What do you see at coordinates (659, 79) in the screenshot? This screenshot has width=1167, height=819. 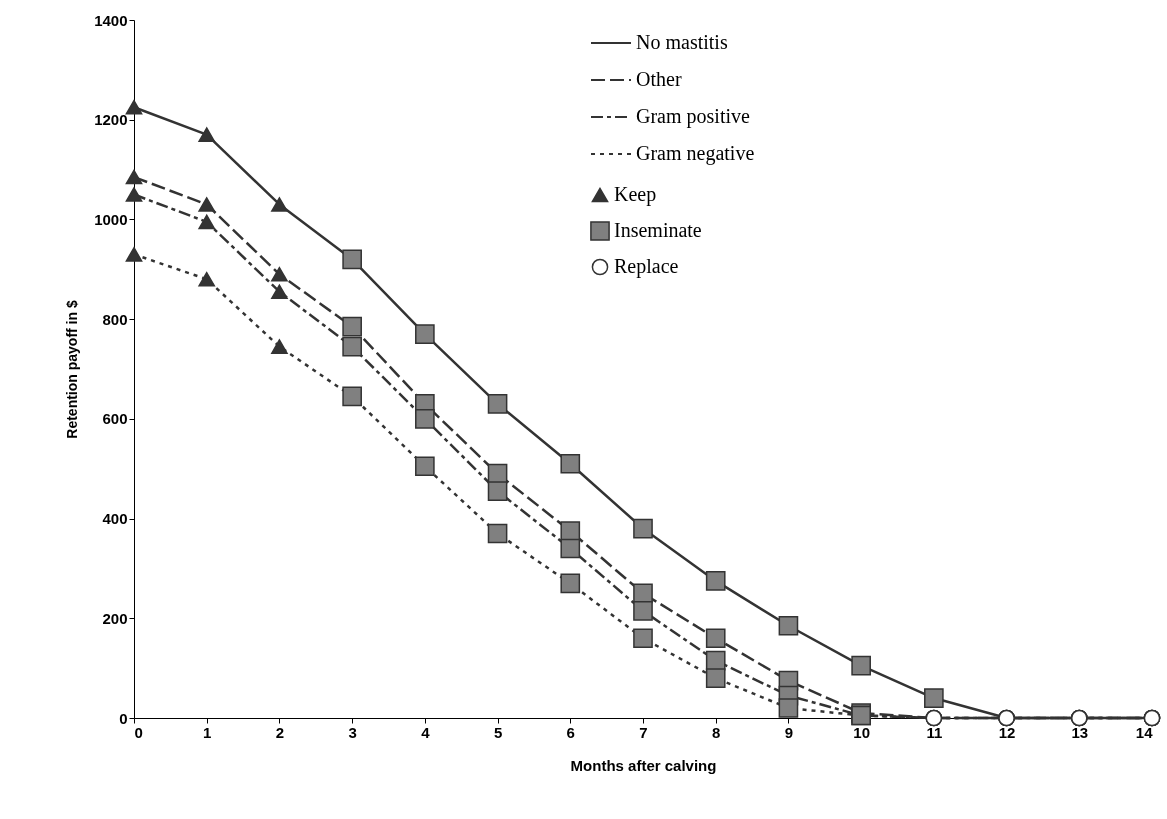 I see `legend-label: Other` at bounding box center [659, 79].